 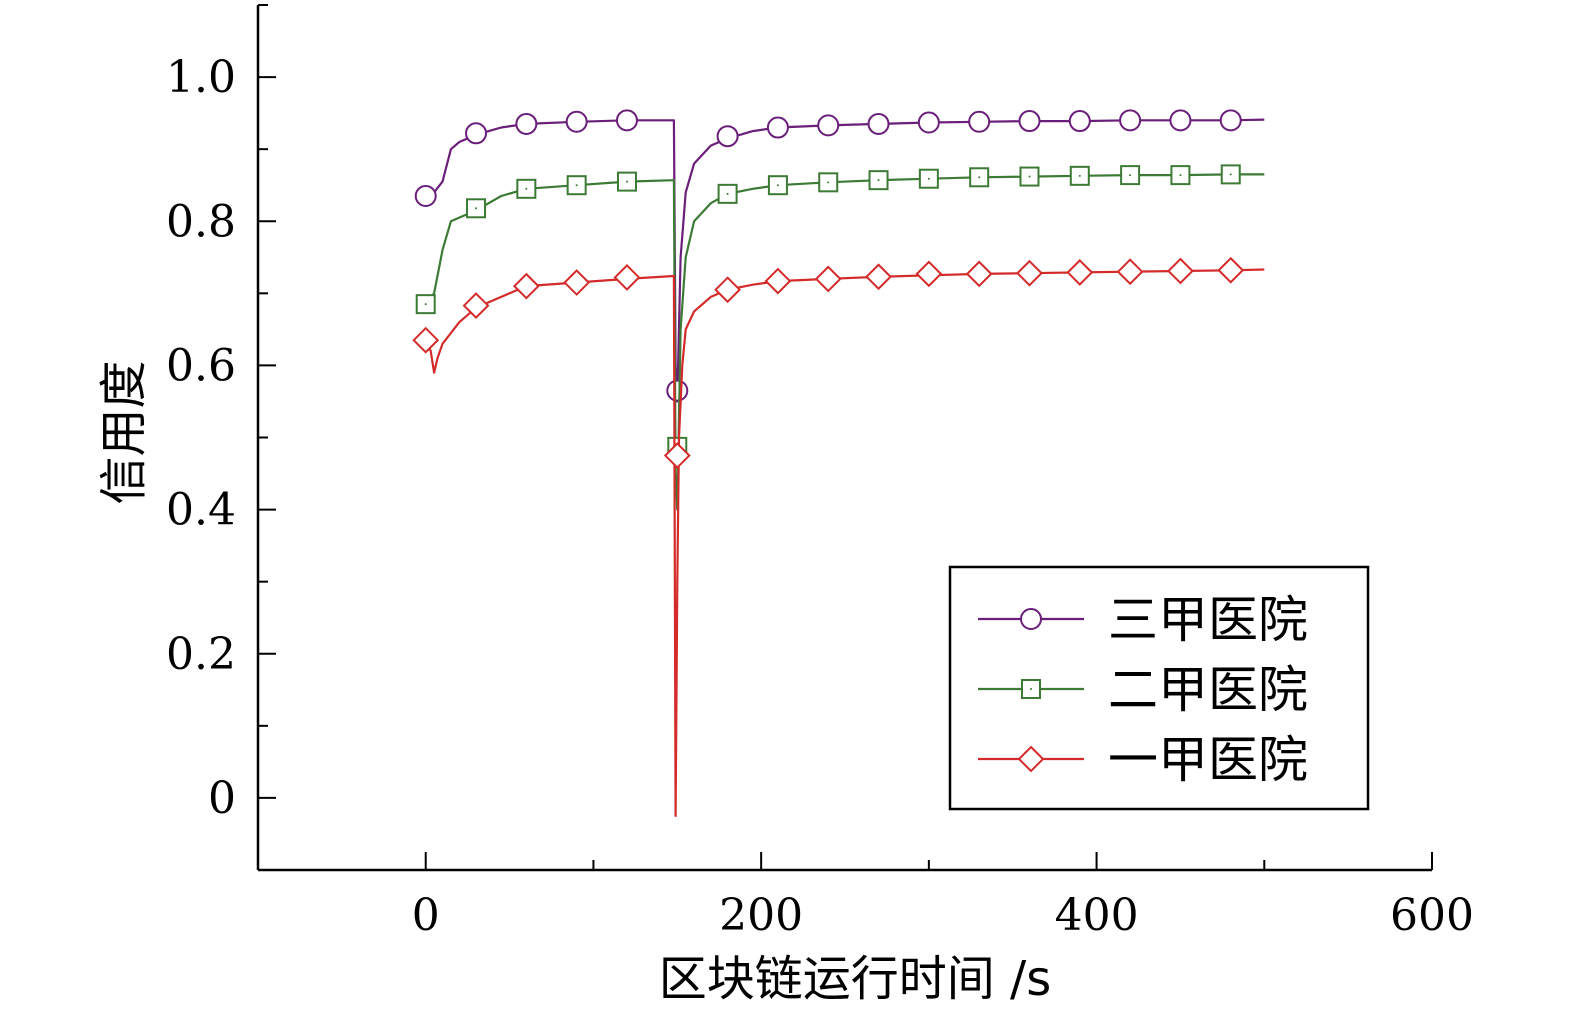 What do you see at coordinates (761, 915) in the screenshot?
I see `x-tick-label: 200` at bounding box center [761, 915].